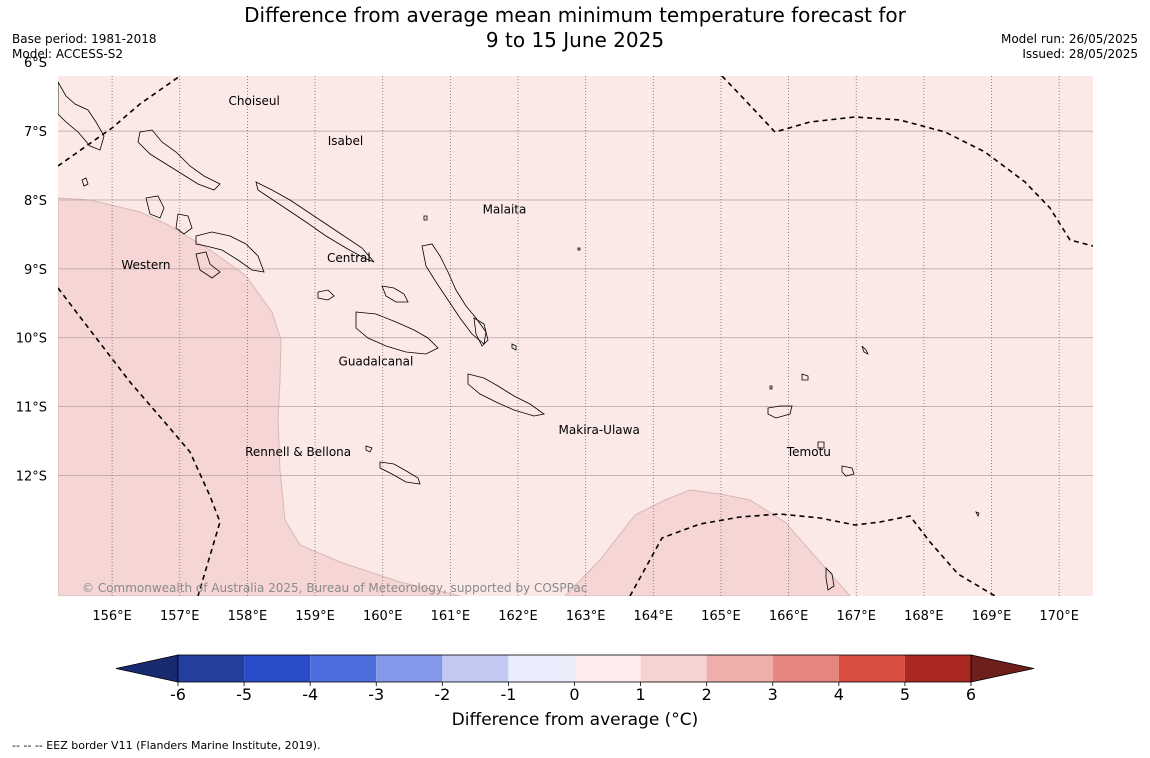 Image resolution: width=1150 pixels, height=758 pixels. Describe the element at coordinates (81, 116) in the screenshot. I see `island-bougainville` at that location.